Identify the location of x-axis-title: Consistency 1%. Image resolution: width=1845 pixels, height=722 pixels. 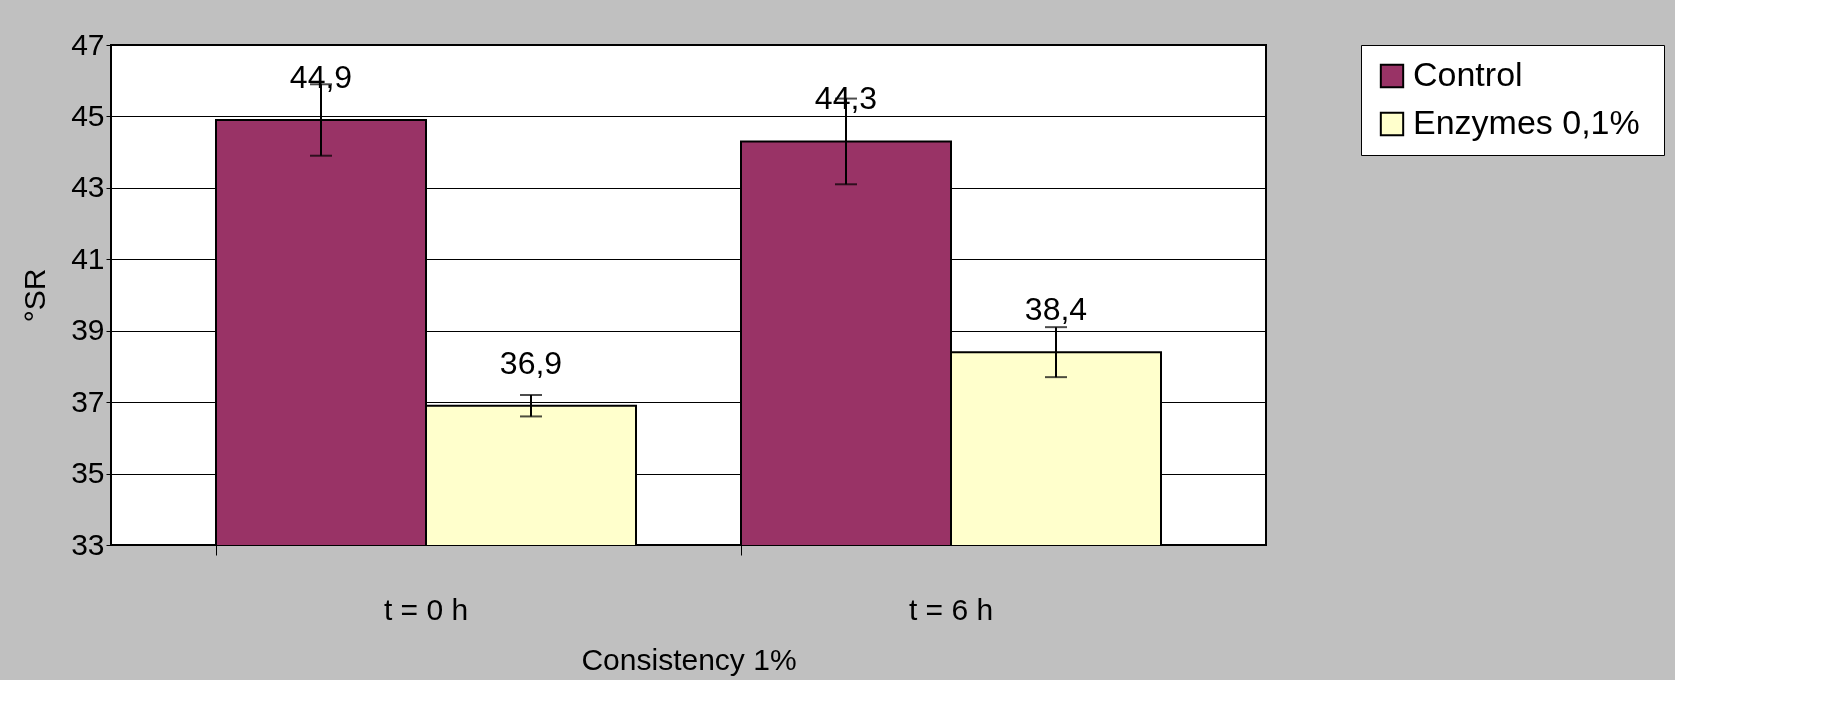
(689, 659).